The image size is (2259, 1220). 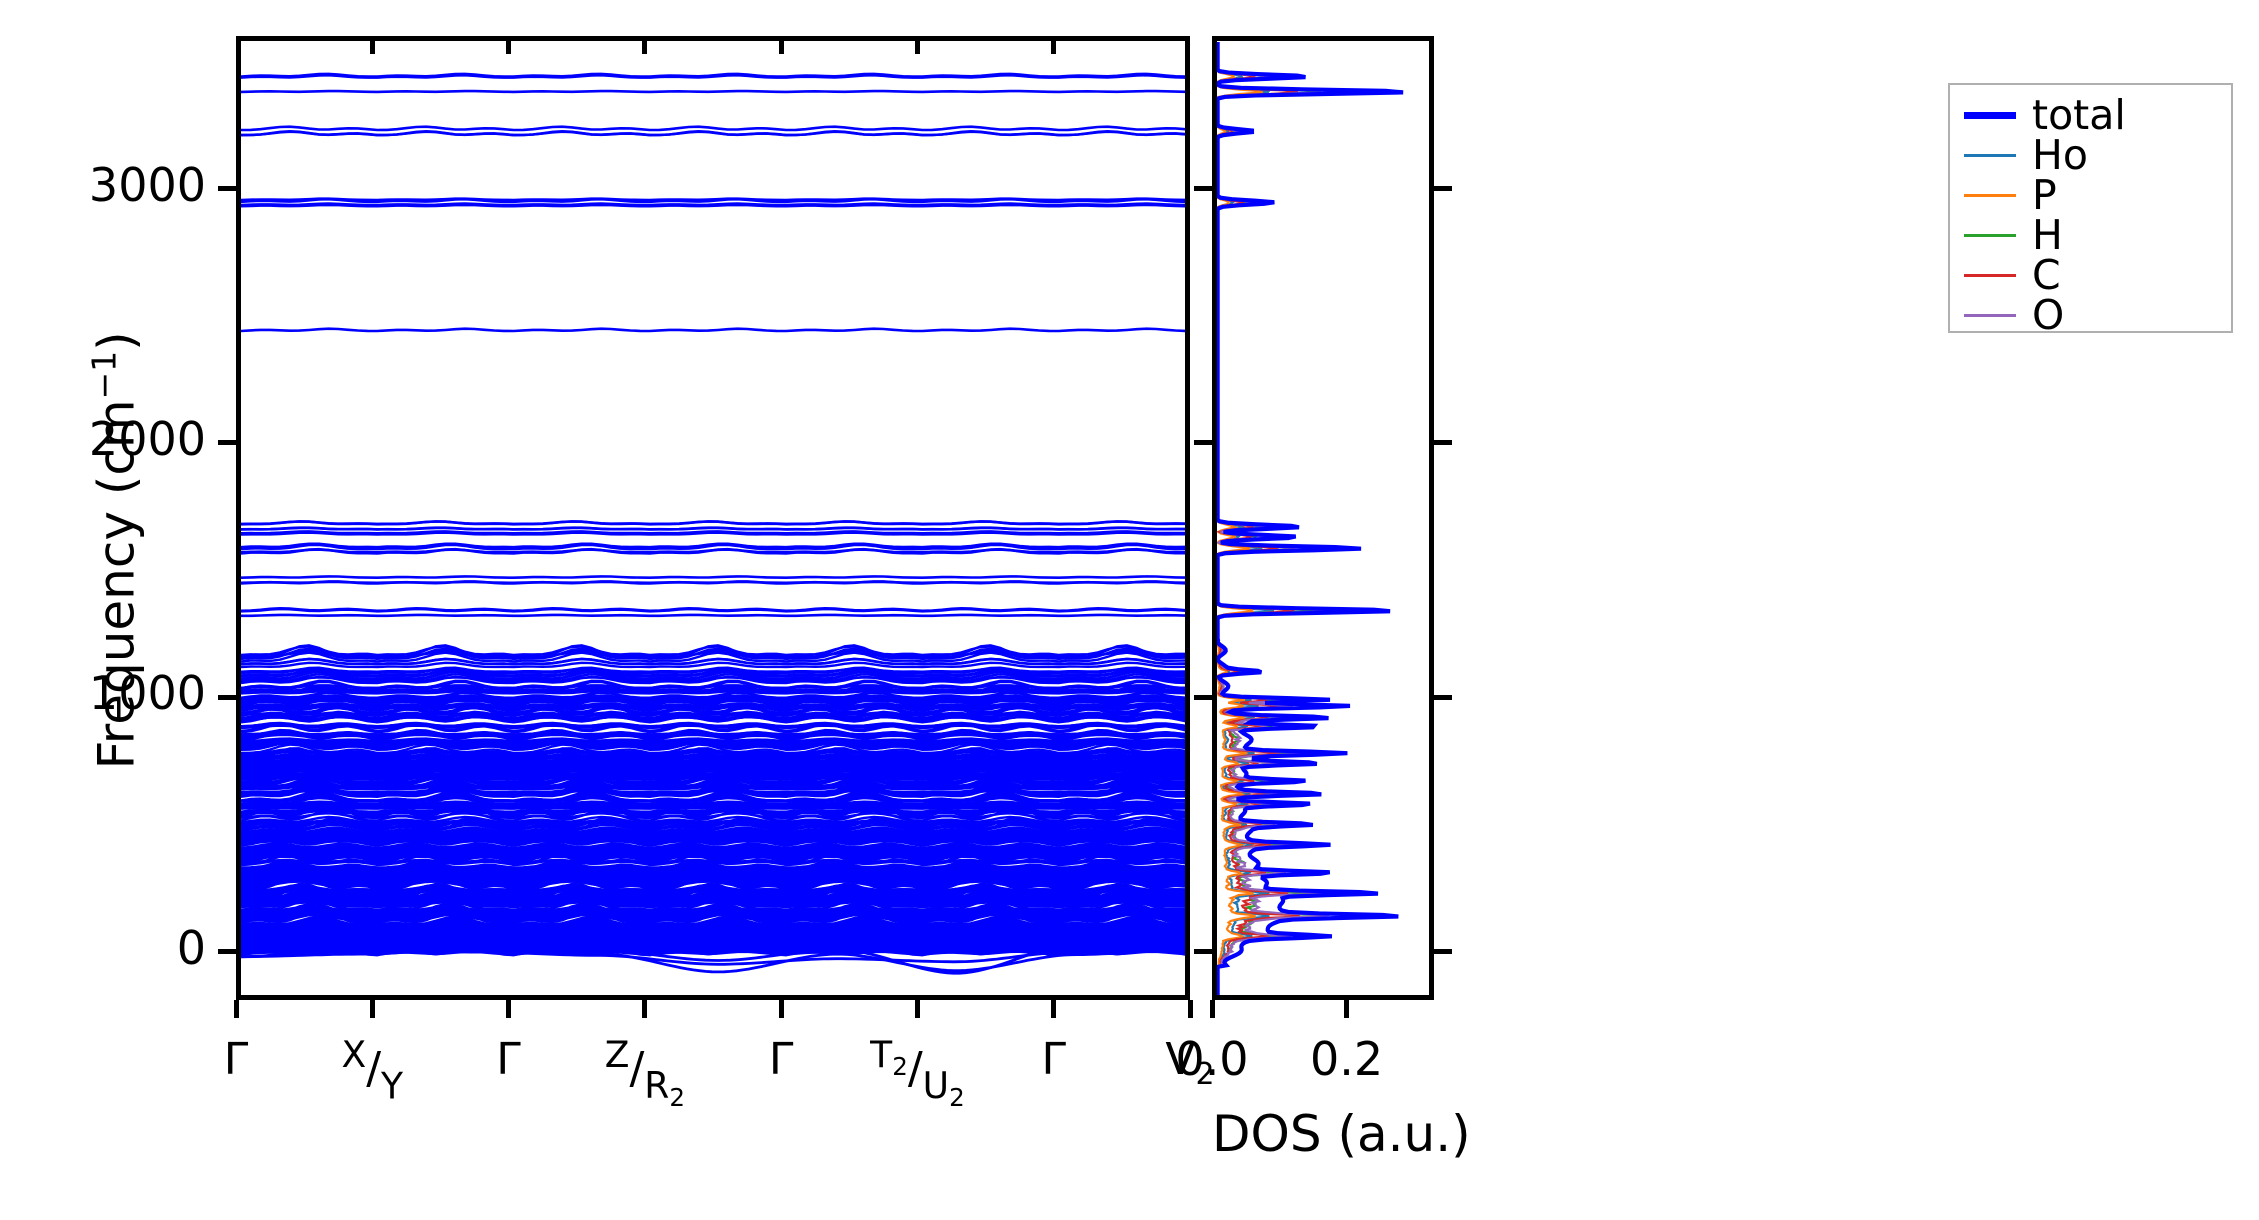 What do you see at coordinates (2097, 234) in the screenshot?
I see `legend-item-h: H` at bounding box center [2097, 234].